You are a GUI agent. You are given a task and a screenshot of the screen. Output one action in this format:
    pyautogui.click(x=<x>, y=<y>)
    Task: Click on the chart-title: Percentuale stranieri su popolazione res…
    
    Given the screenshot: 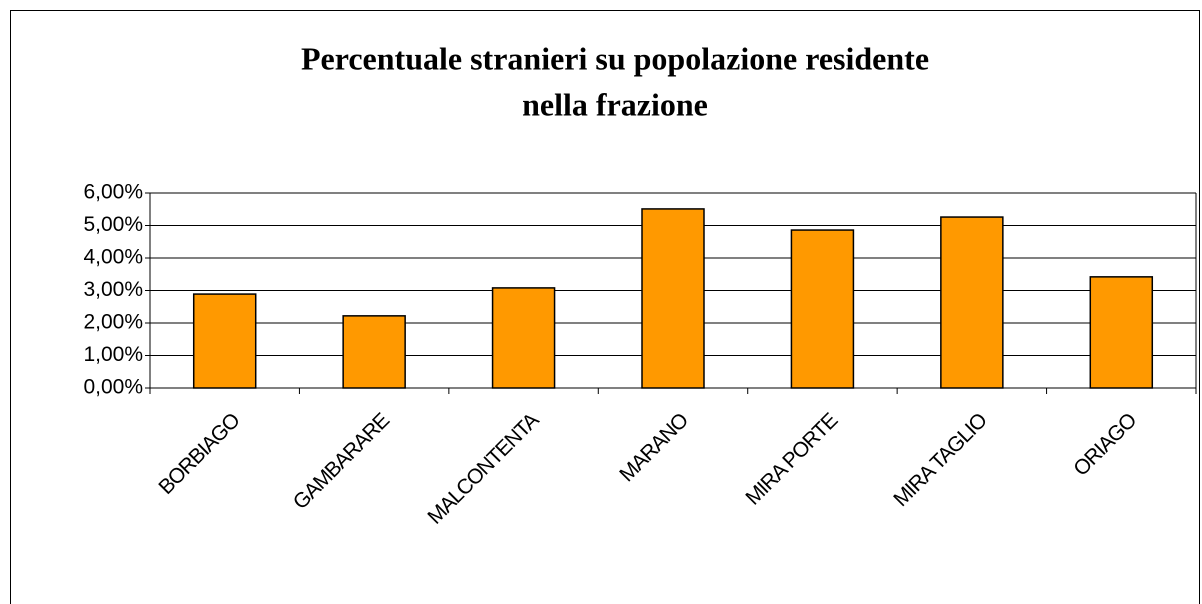 What is the action you would take?
    pyautogui.click(x=615, y=58)
    